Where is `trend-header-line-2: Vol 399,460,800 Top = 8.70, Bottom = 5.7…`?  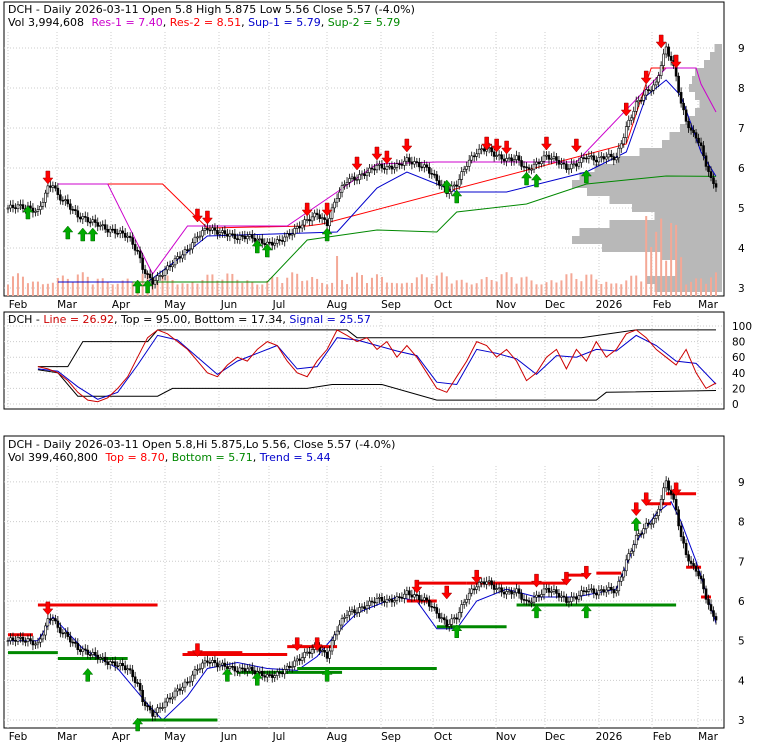
trend-header-line-2: Vol 399,460,800 Top = 8.70, Bottom = 5.7… is located at coordinates (169, 457).